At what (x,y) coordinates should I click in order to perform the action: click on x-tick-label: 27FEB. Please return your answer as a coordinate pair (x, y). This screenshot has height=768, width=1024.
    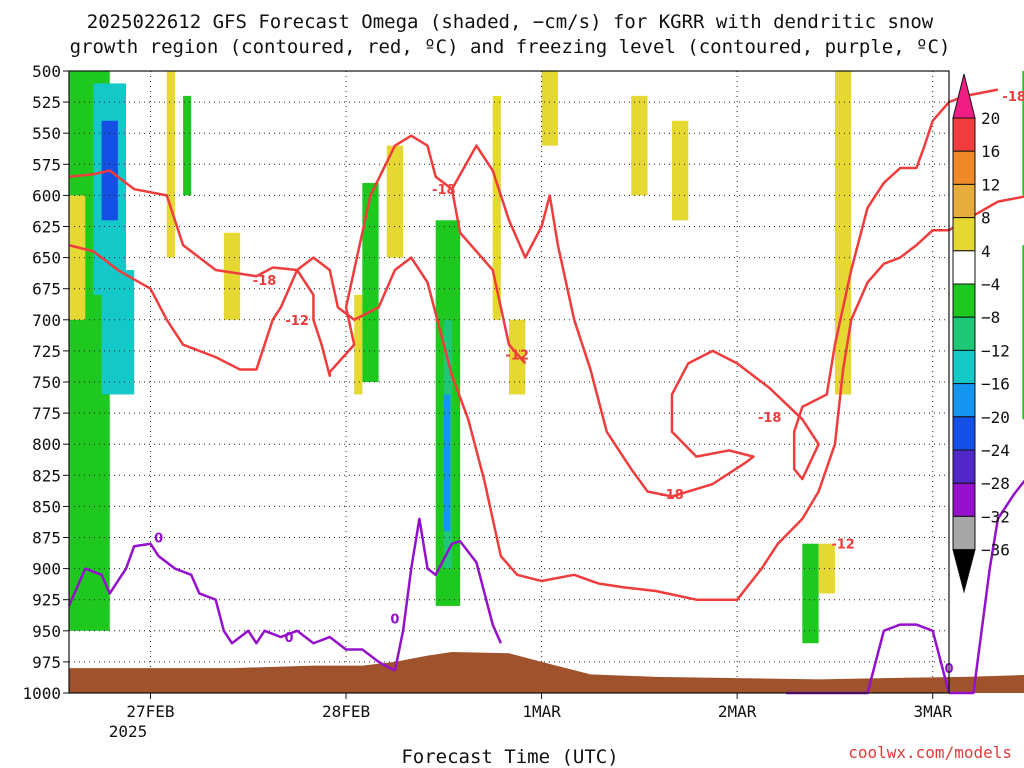
    Looking at the image, I should click on (150, 711).